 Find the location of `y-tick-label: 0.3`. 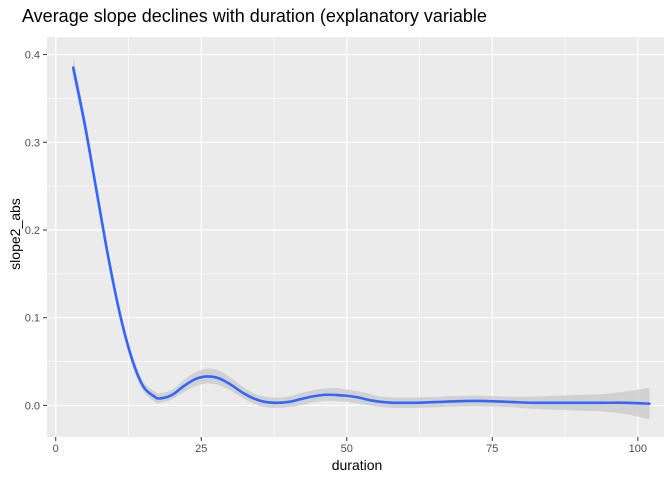

y-tick-label: 0.3 is located at coordinates (32, 143).